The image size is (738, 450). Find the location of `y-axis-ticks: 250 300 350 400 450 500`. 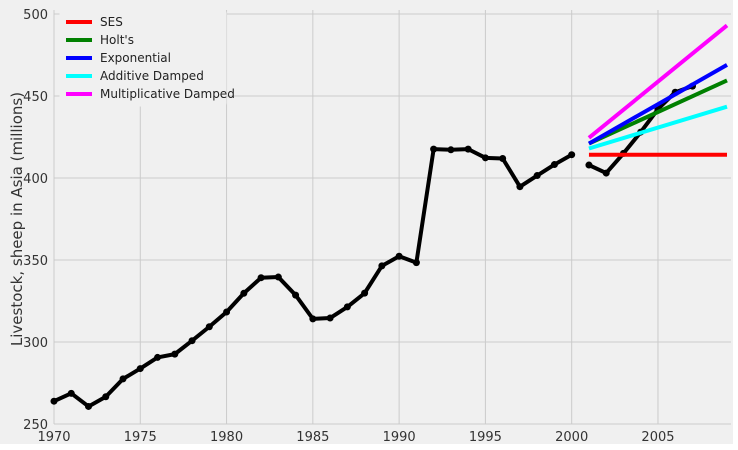

y-axis-ticks: 250 300 350 400 450 500 is located at coordinates (35, 220).